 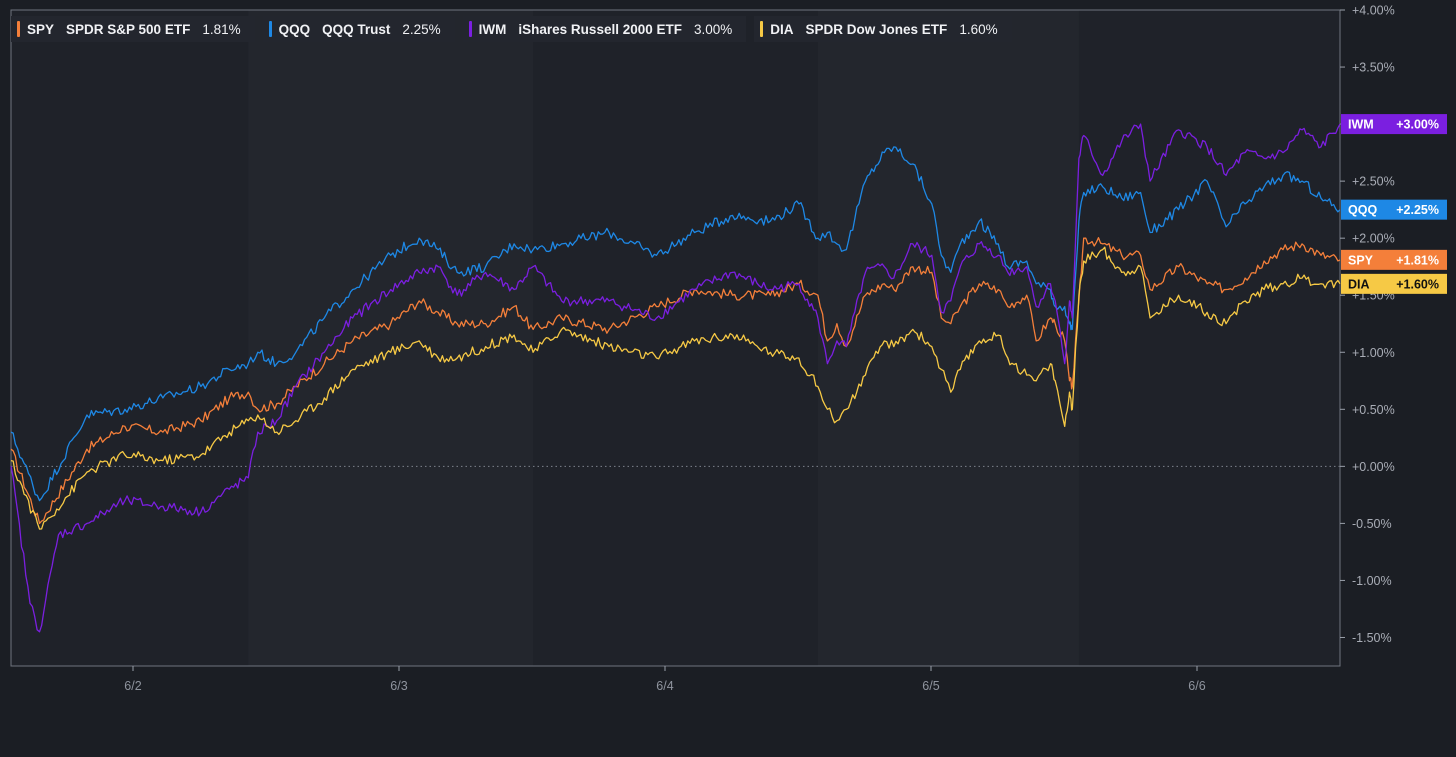 What do you see at coordinates (1373, 182) in the screenshot?
I see `y-tick-label: +2.50%` at bounding box center [1373, 182].